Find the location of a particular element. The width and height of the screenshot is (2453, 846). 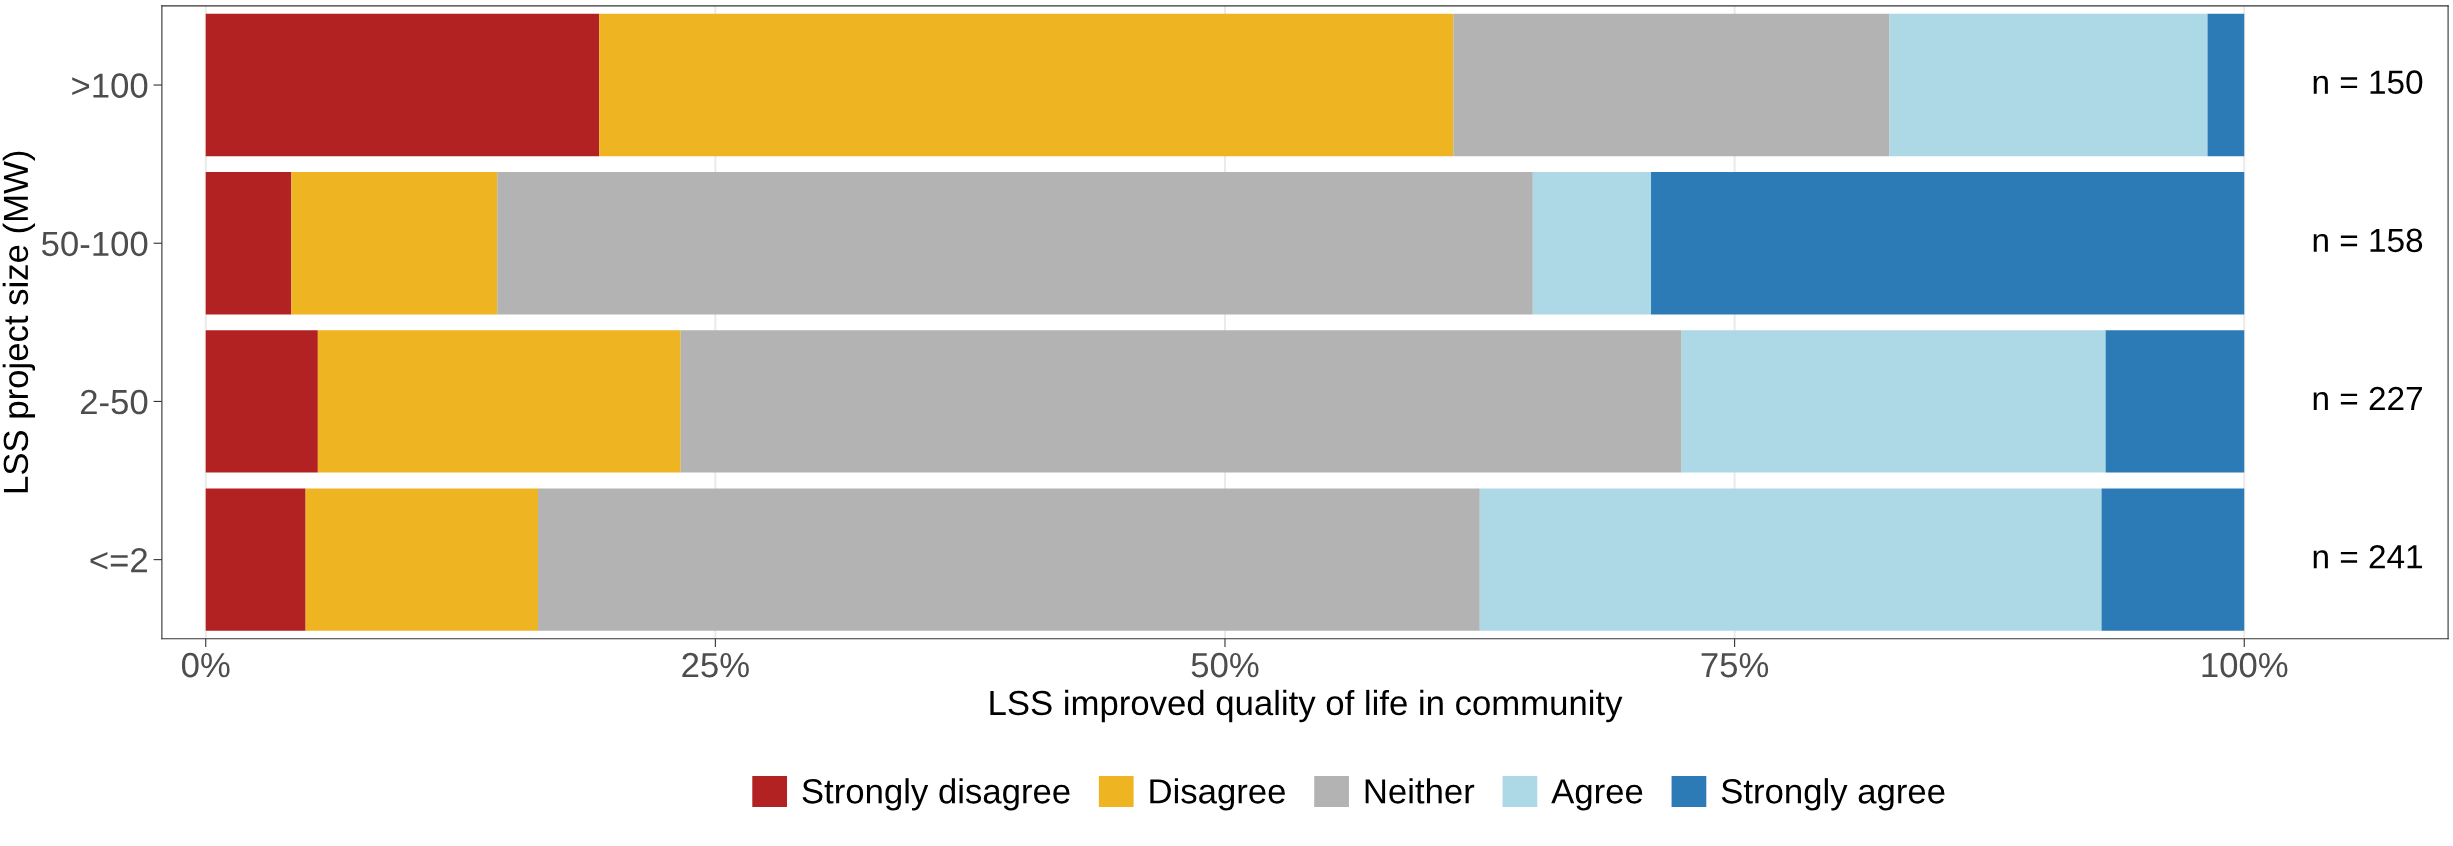

legend-label: Strongly agree is located at coordinates (1833, 794).